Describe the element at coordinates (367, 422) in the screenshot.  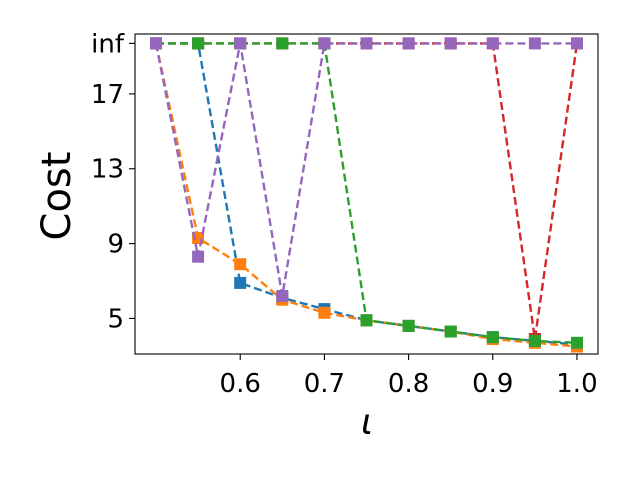
I see `x-axis-label: ι` at that location.